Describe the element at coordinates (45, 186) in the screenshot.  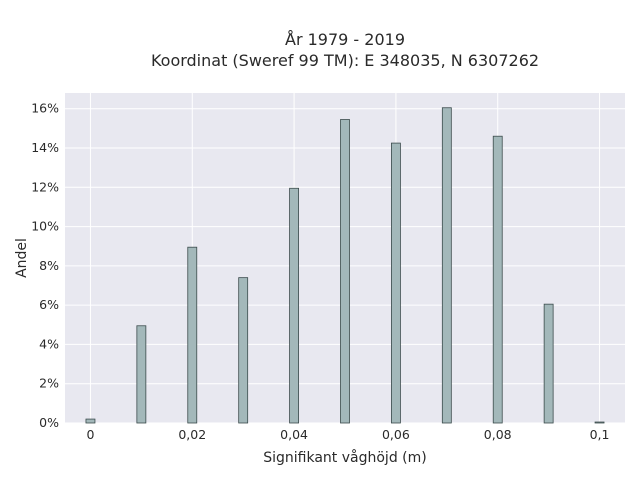
I see `y-tick-label: 12%` at that location.